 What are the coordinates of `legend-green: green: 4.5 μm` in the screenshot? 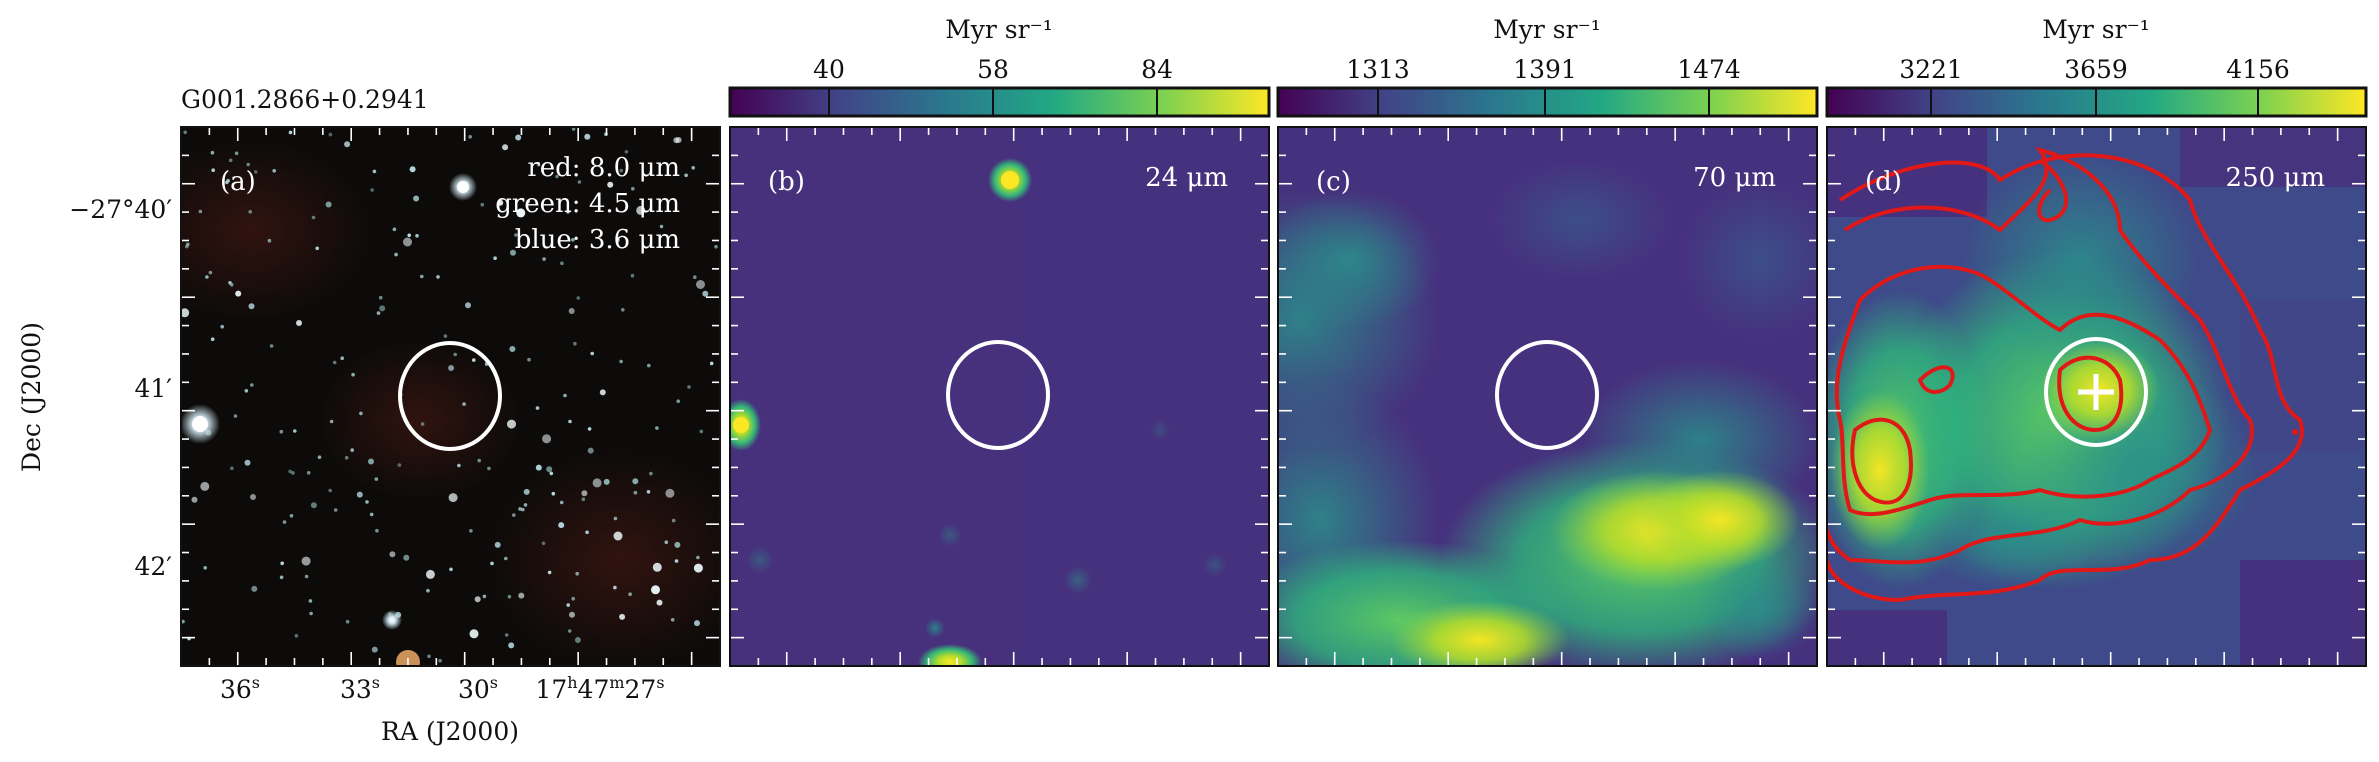 It's located at (587, 204).